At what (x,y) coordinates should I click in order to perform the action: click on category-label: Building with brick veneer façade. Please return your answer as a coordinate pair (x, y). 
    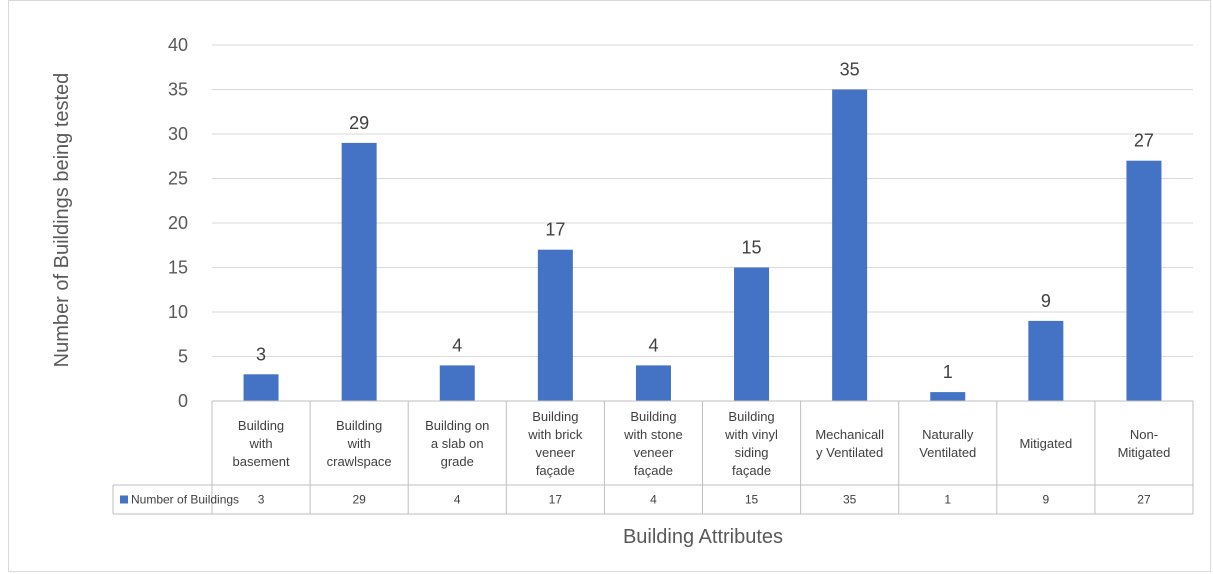
    Looking at the image, I should click on (555, 443).